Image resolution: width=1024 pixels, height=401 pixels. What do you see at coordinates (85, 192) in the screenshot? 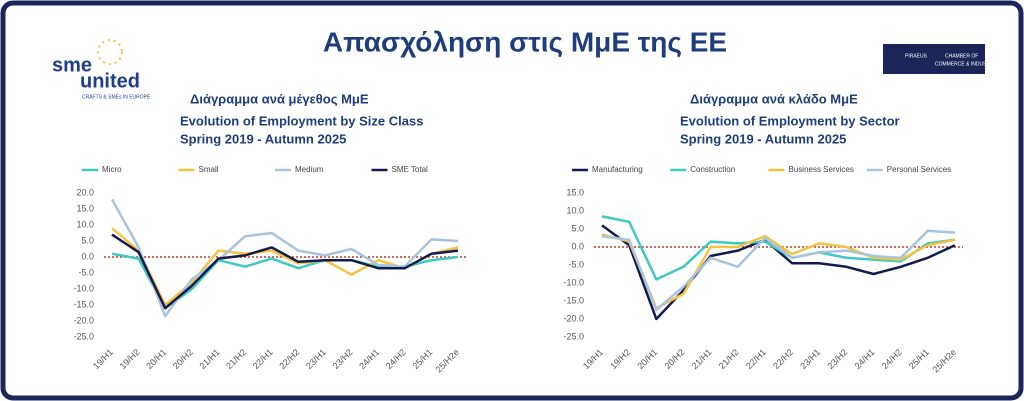
I see `y-tick-label: 20.0` at bounding box center [85, 192].